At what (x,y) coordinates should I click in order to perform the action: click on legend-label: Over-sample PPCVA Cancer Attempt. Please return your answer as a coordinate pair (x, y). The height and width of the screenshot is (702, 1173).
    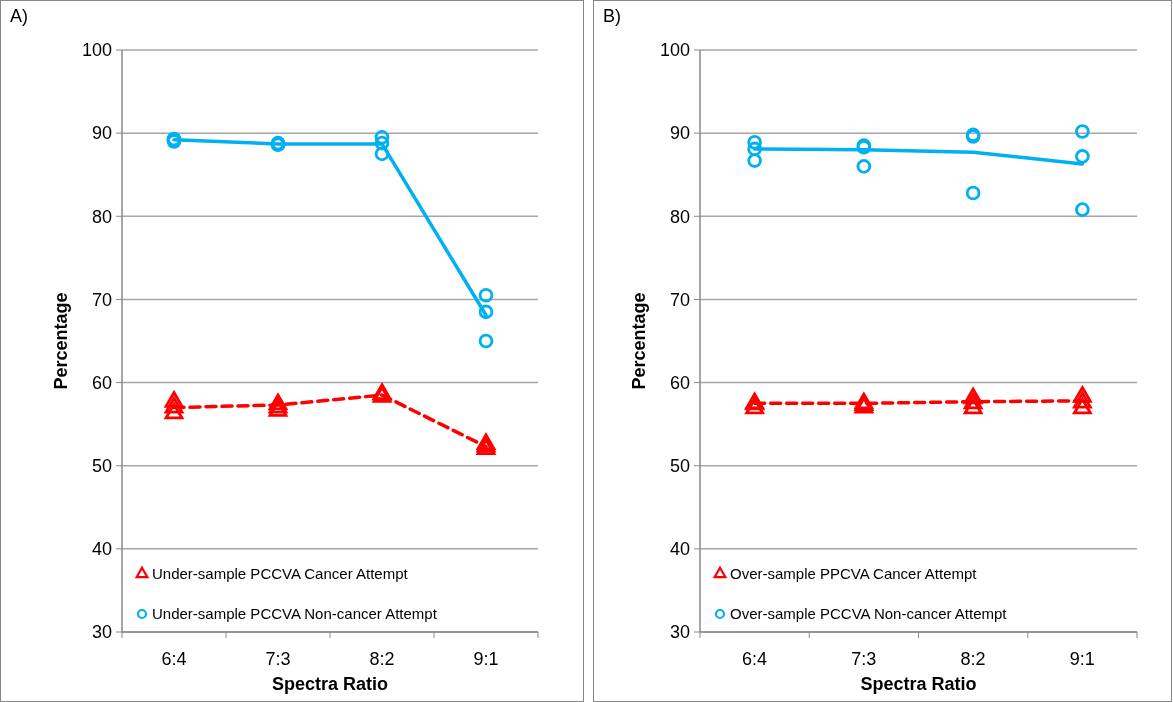
    Looking at the image, I should click on (854, 574).